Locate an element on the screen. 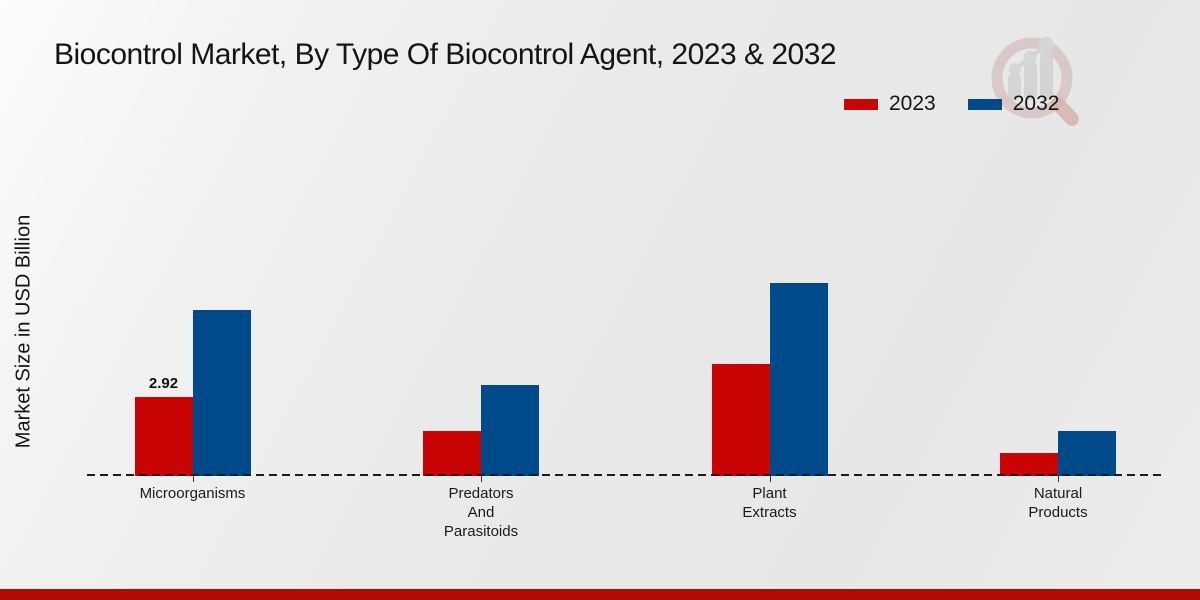 This screenshot has height=600, width=1200. x-axis-tick-microorganisms is located at coordinates (193, 479).